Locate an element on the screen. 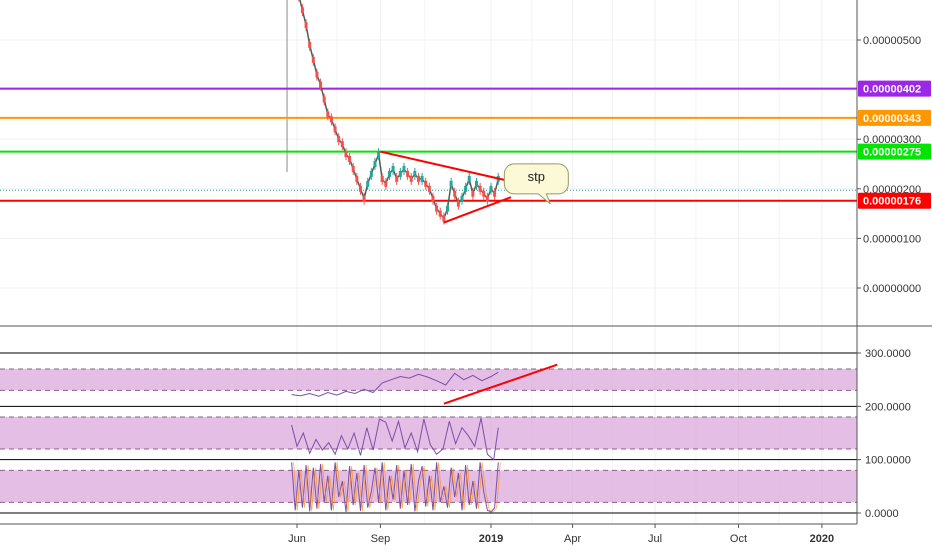  x-tick-label: 2019 is located at coordinates (491, 539).